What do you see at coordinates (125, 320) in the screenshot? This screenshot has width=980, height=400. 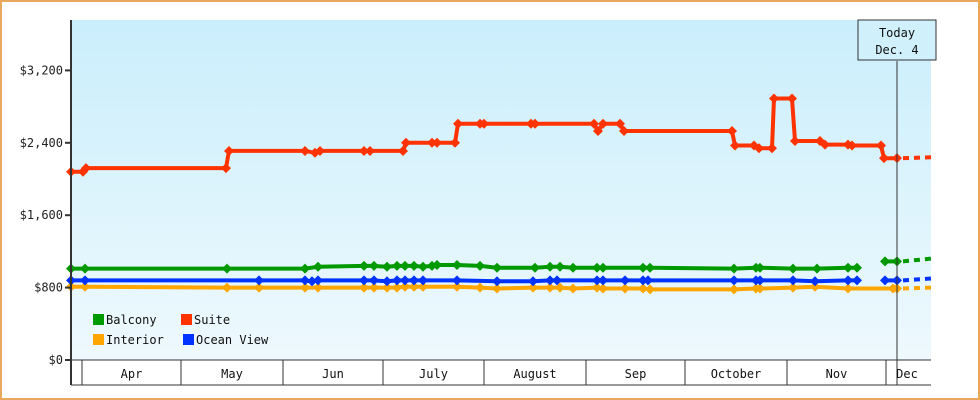 I see `legend-item-balcony: Balcony` at bounding box center [125, 320].